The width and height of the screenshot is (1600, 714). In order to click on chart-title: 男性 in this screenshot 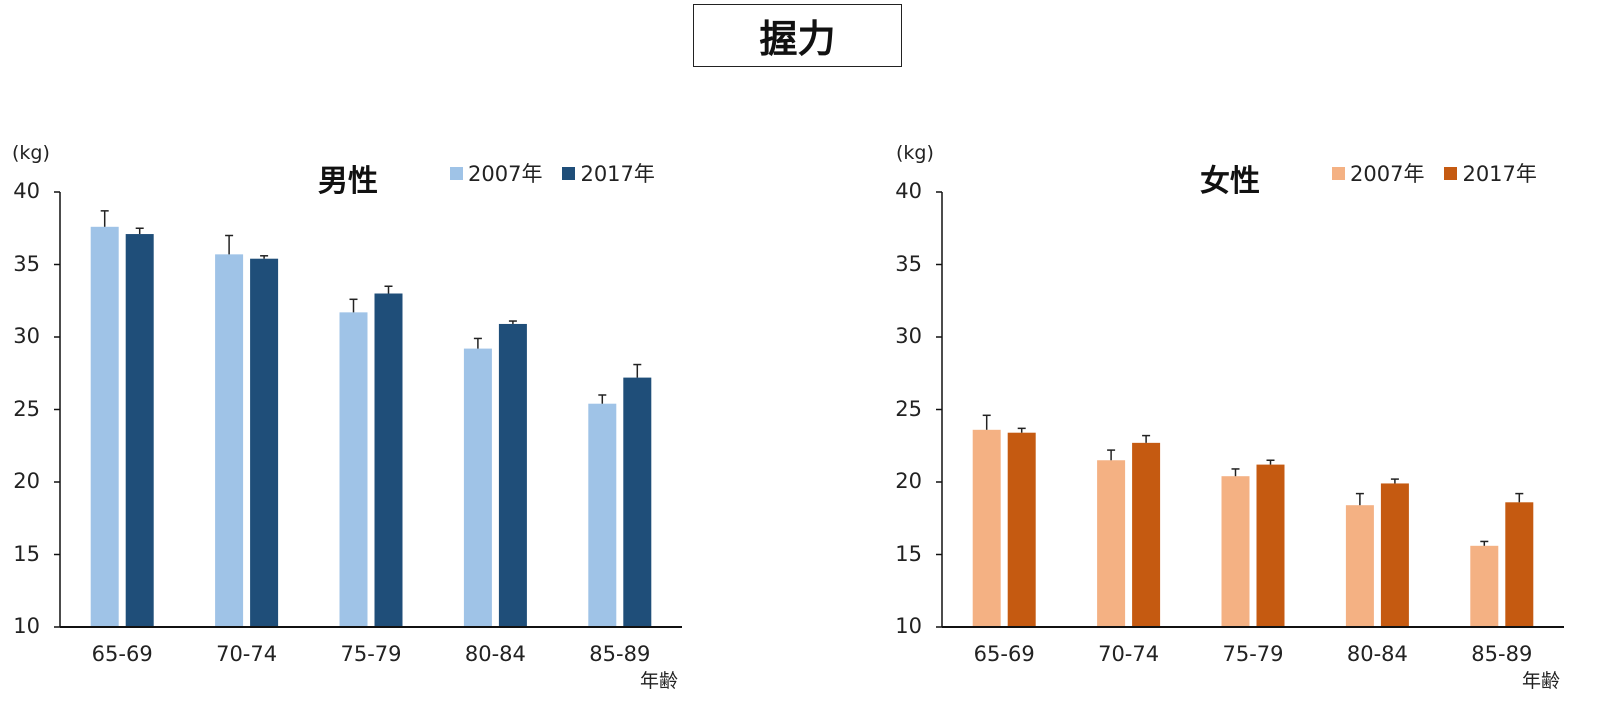, I will do `click(348, 181)`.